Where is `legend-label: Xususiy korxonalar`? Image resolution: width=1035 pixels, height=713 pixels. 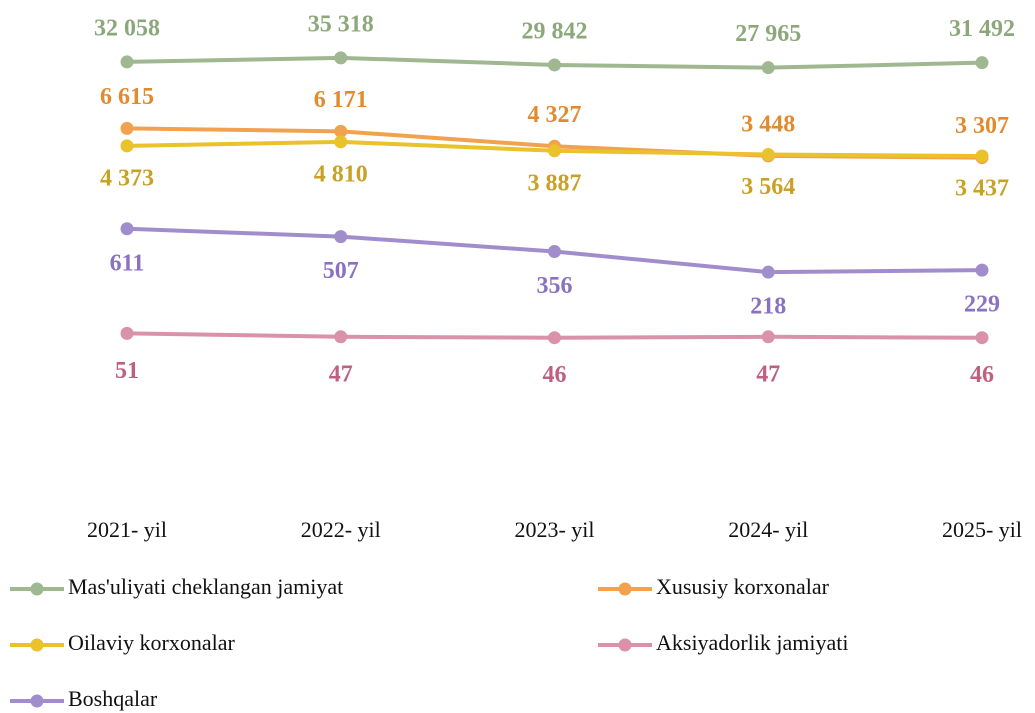
legend-label: Xususiy korxonalar is located at coordinates (743, 586).